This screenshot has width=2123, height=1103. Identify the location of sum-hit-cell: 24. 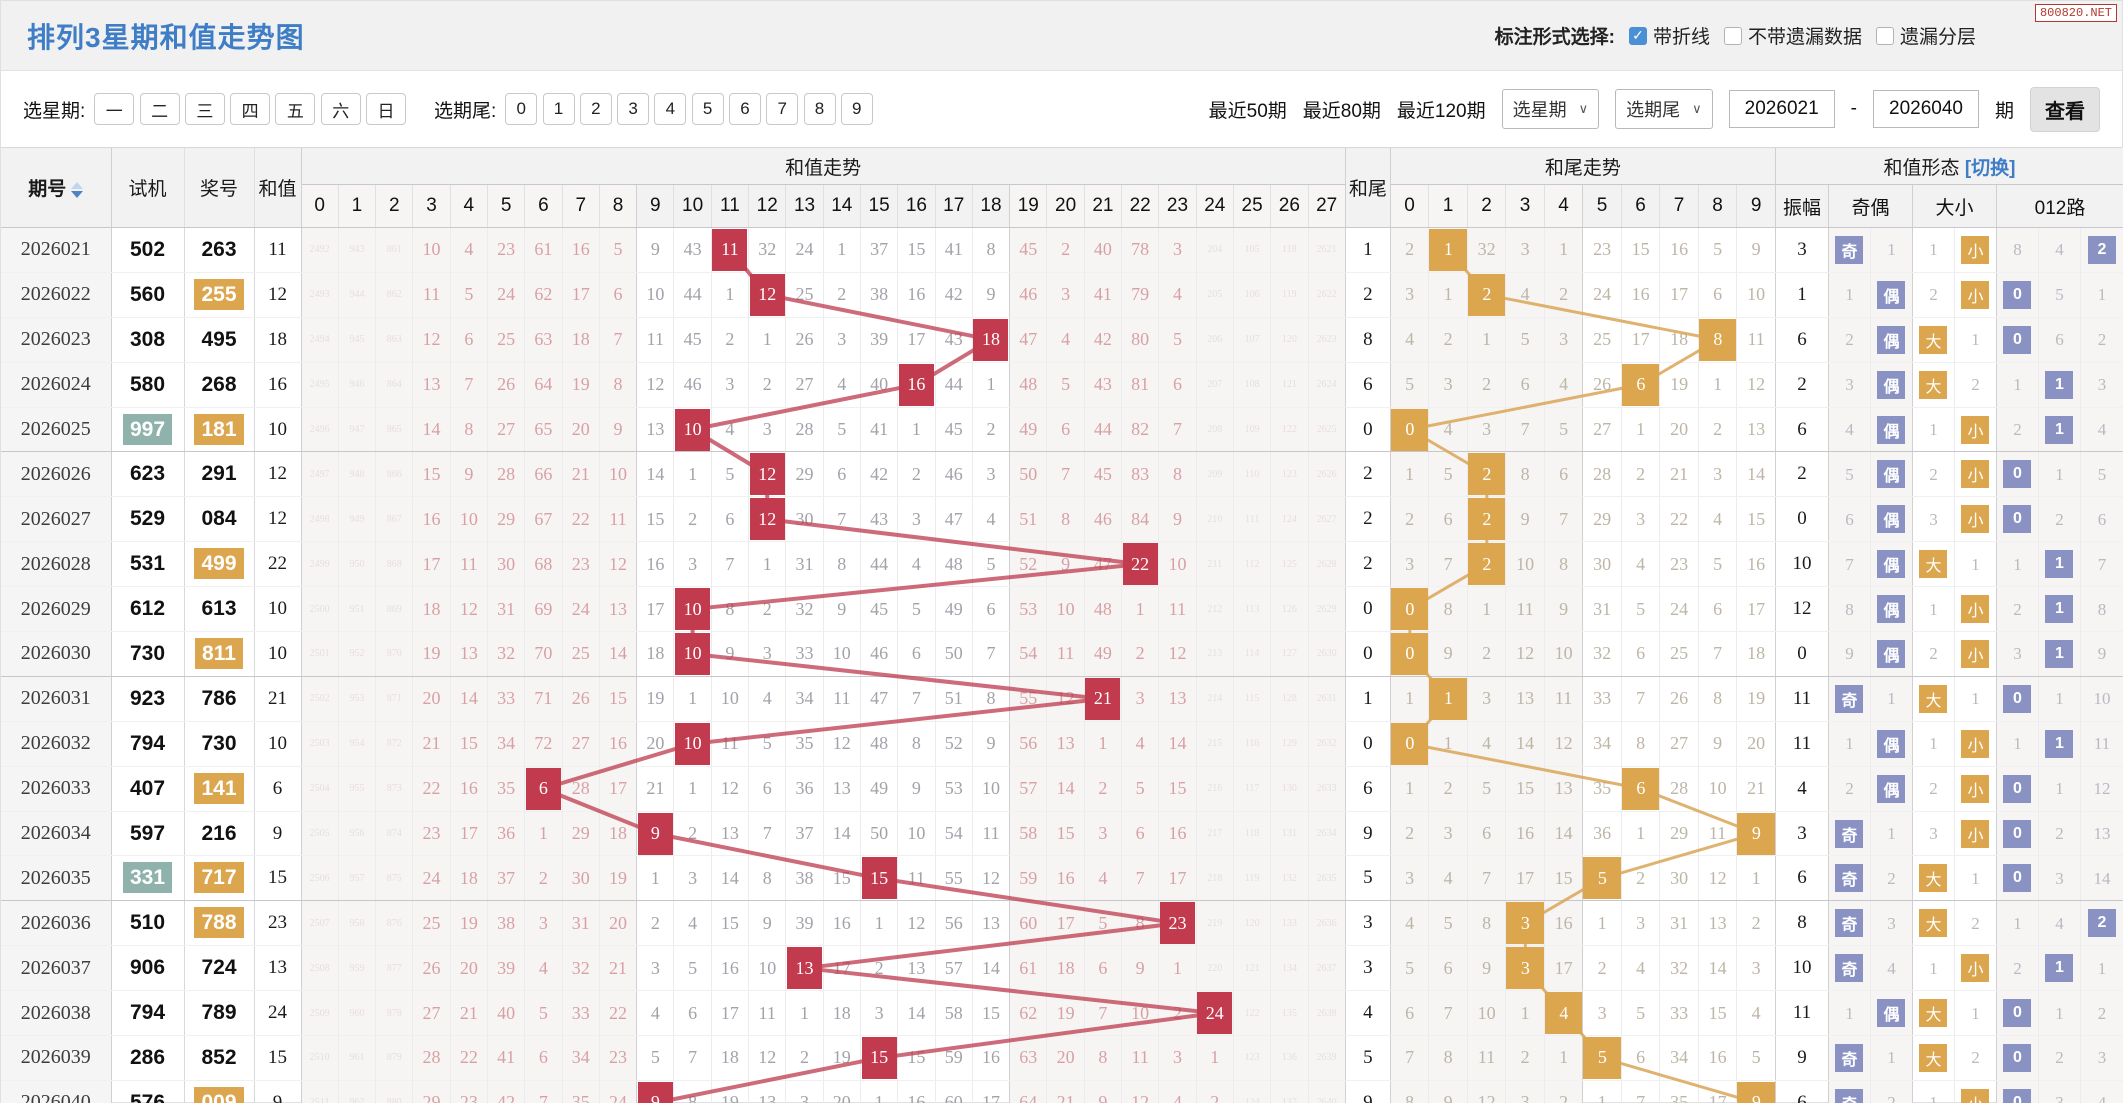
(1215, 1013).